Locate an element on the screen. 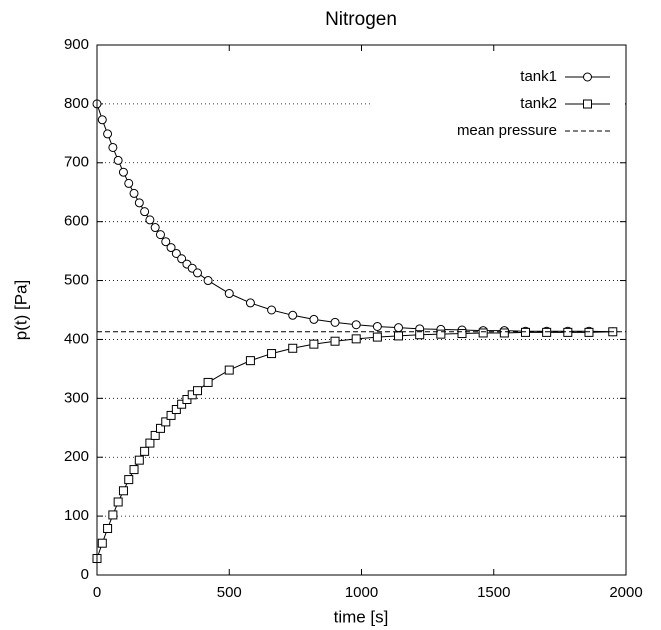 The image size is (661, 630). y-tick-label: 800 is located at coordinates (76, 103).